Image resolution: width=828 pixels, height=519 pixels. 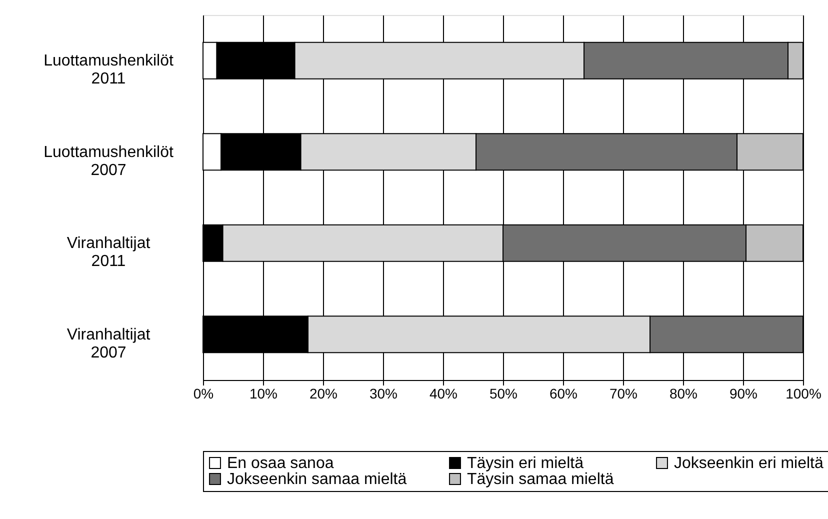 What do you see at coordinates (108, 252) in the screenshot?
I see `y-tick-label: Viranhaltijat 2011` at bounding box center [108, 252].